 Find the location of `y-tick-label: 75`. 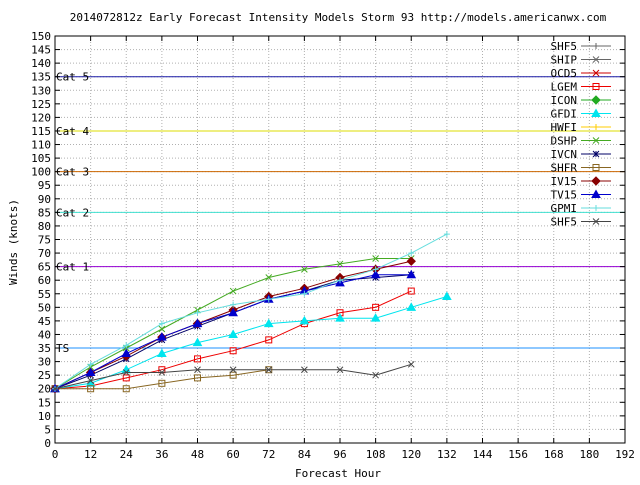

y-tick-label: 75 is located at coordinates (44, 240).